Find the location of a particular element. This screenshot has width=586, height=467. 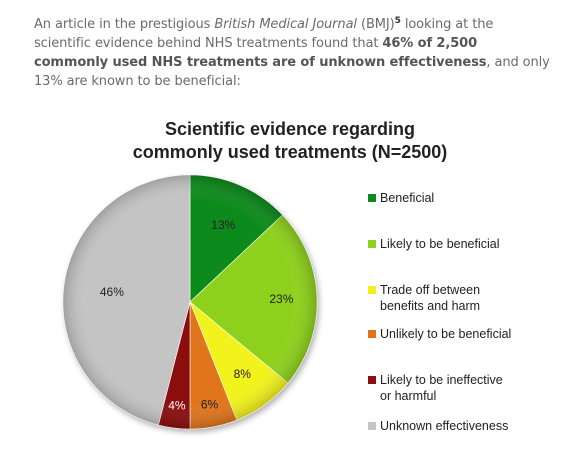

legend-swatch-beneficial is located at coordinates (372, 198).